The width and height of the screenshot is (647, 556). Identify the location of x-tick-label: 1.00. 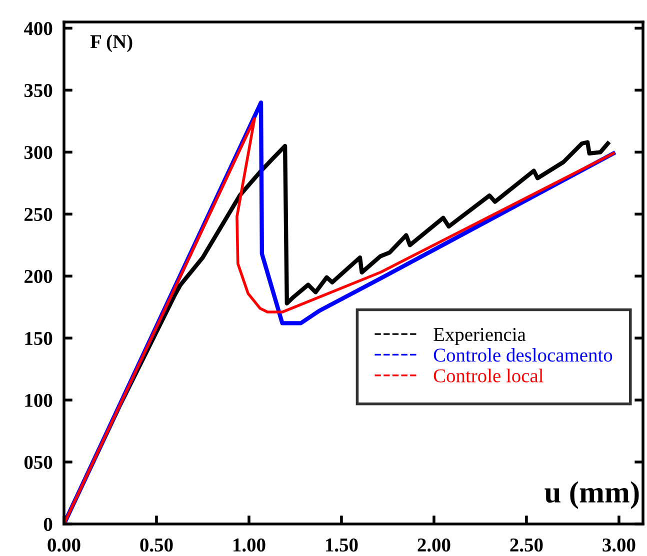
(250, 545).